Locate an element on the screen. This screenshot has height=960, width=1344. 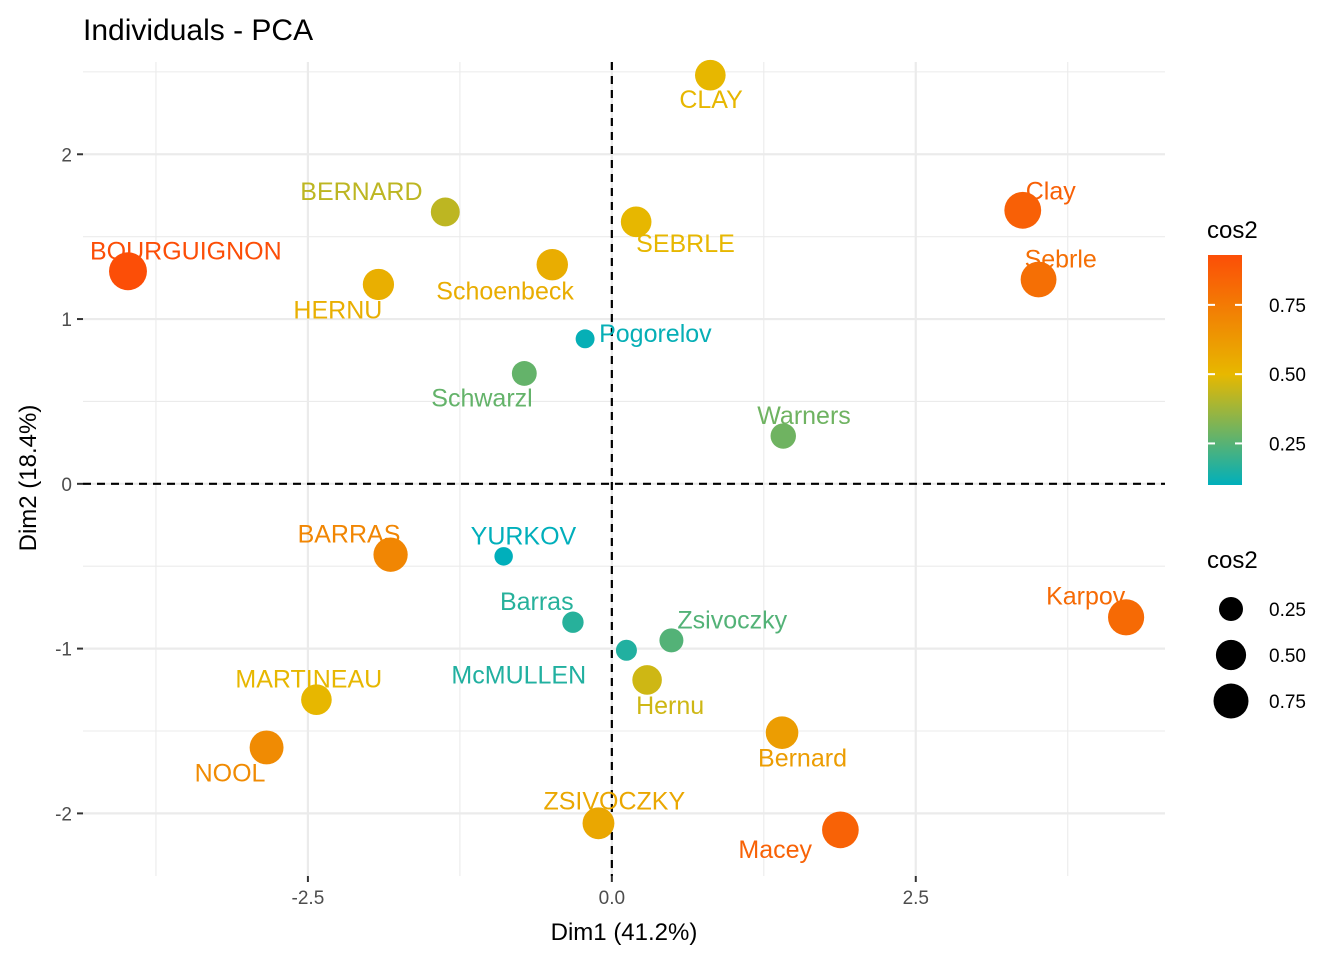
point-label: BERNARD is located at coordinates (361, 192).